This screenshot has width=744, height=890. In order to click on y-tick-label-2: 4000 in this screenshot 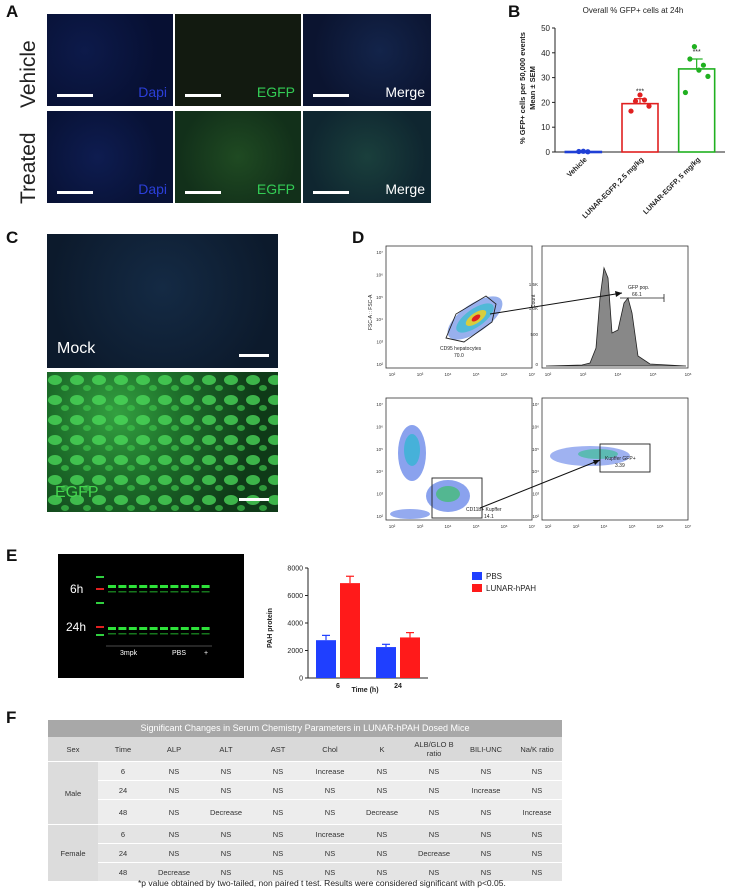, I will do `click(295, 624)`.